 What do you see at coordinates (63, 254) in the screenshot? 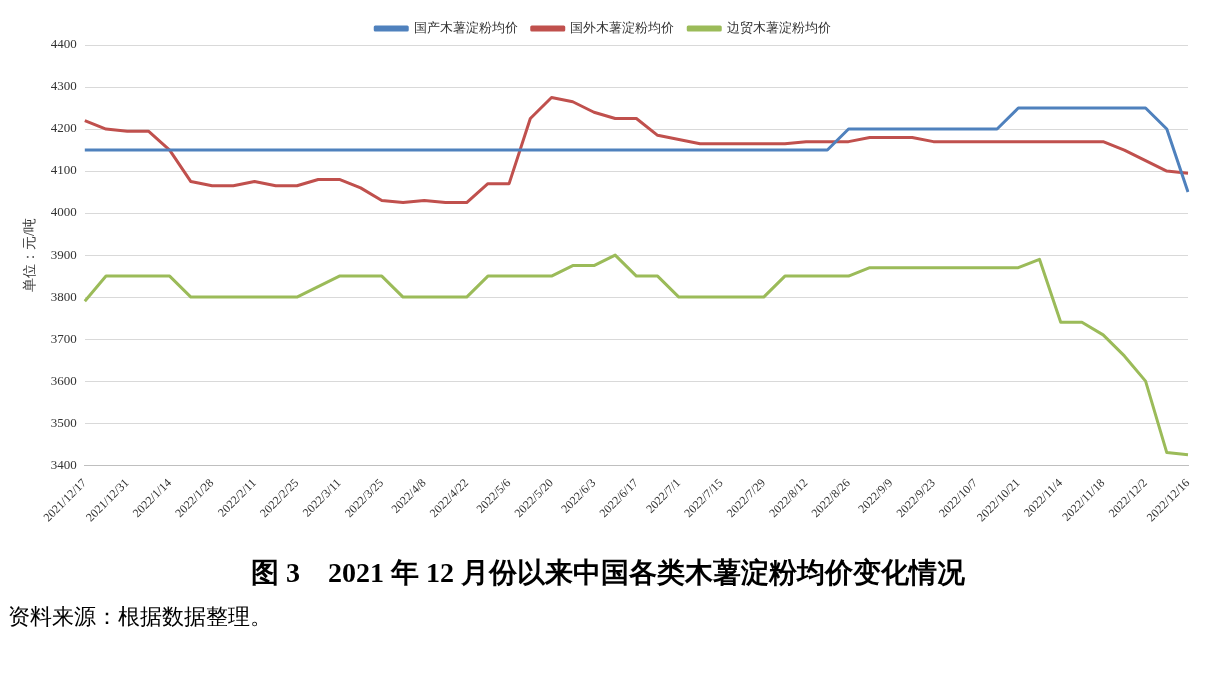
I see `y-tick-label: 3900` at bounding box center [63, 254].